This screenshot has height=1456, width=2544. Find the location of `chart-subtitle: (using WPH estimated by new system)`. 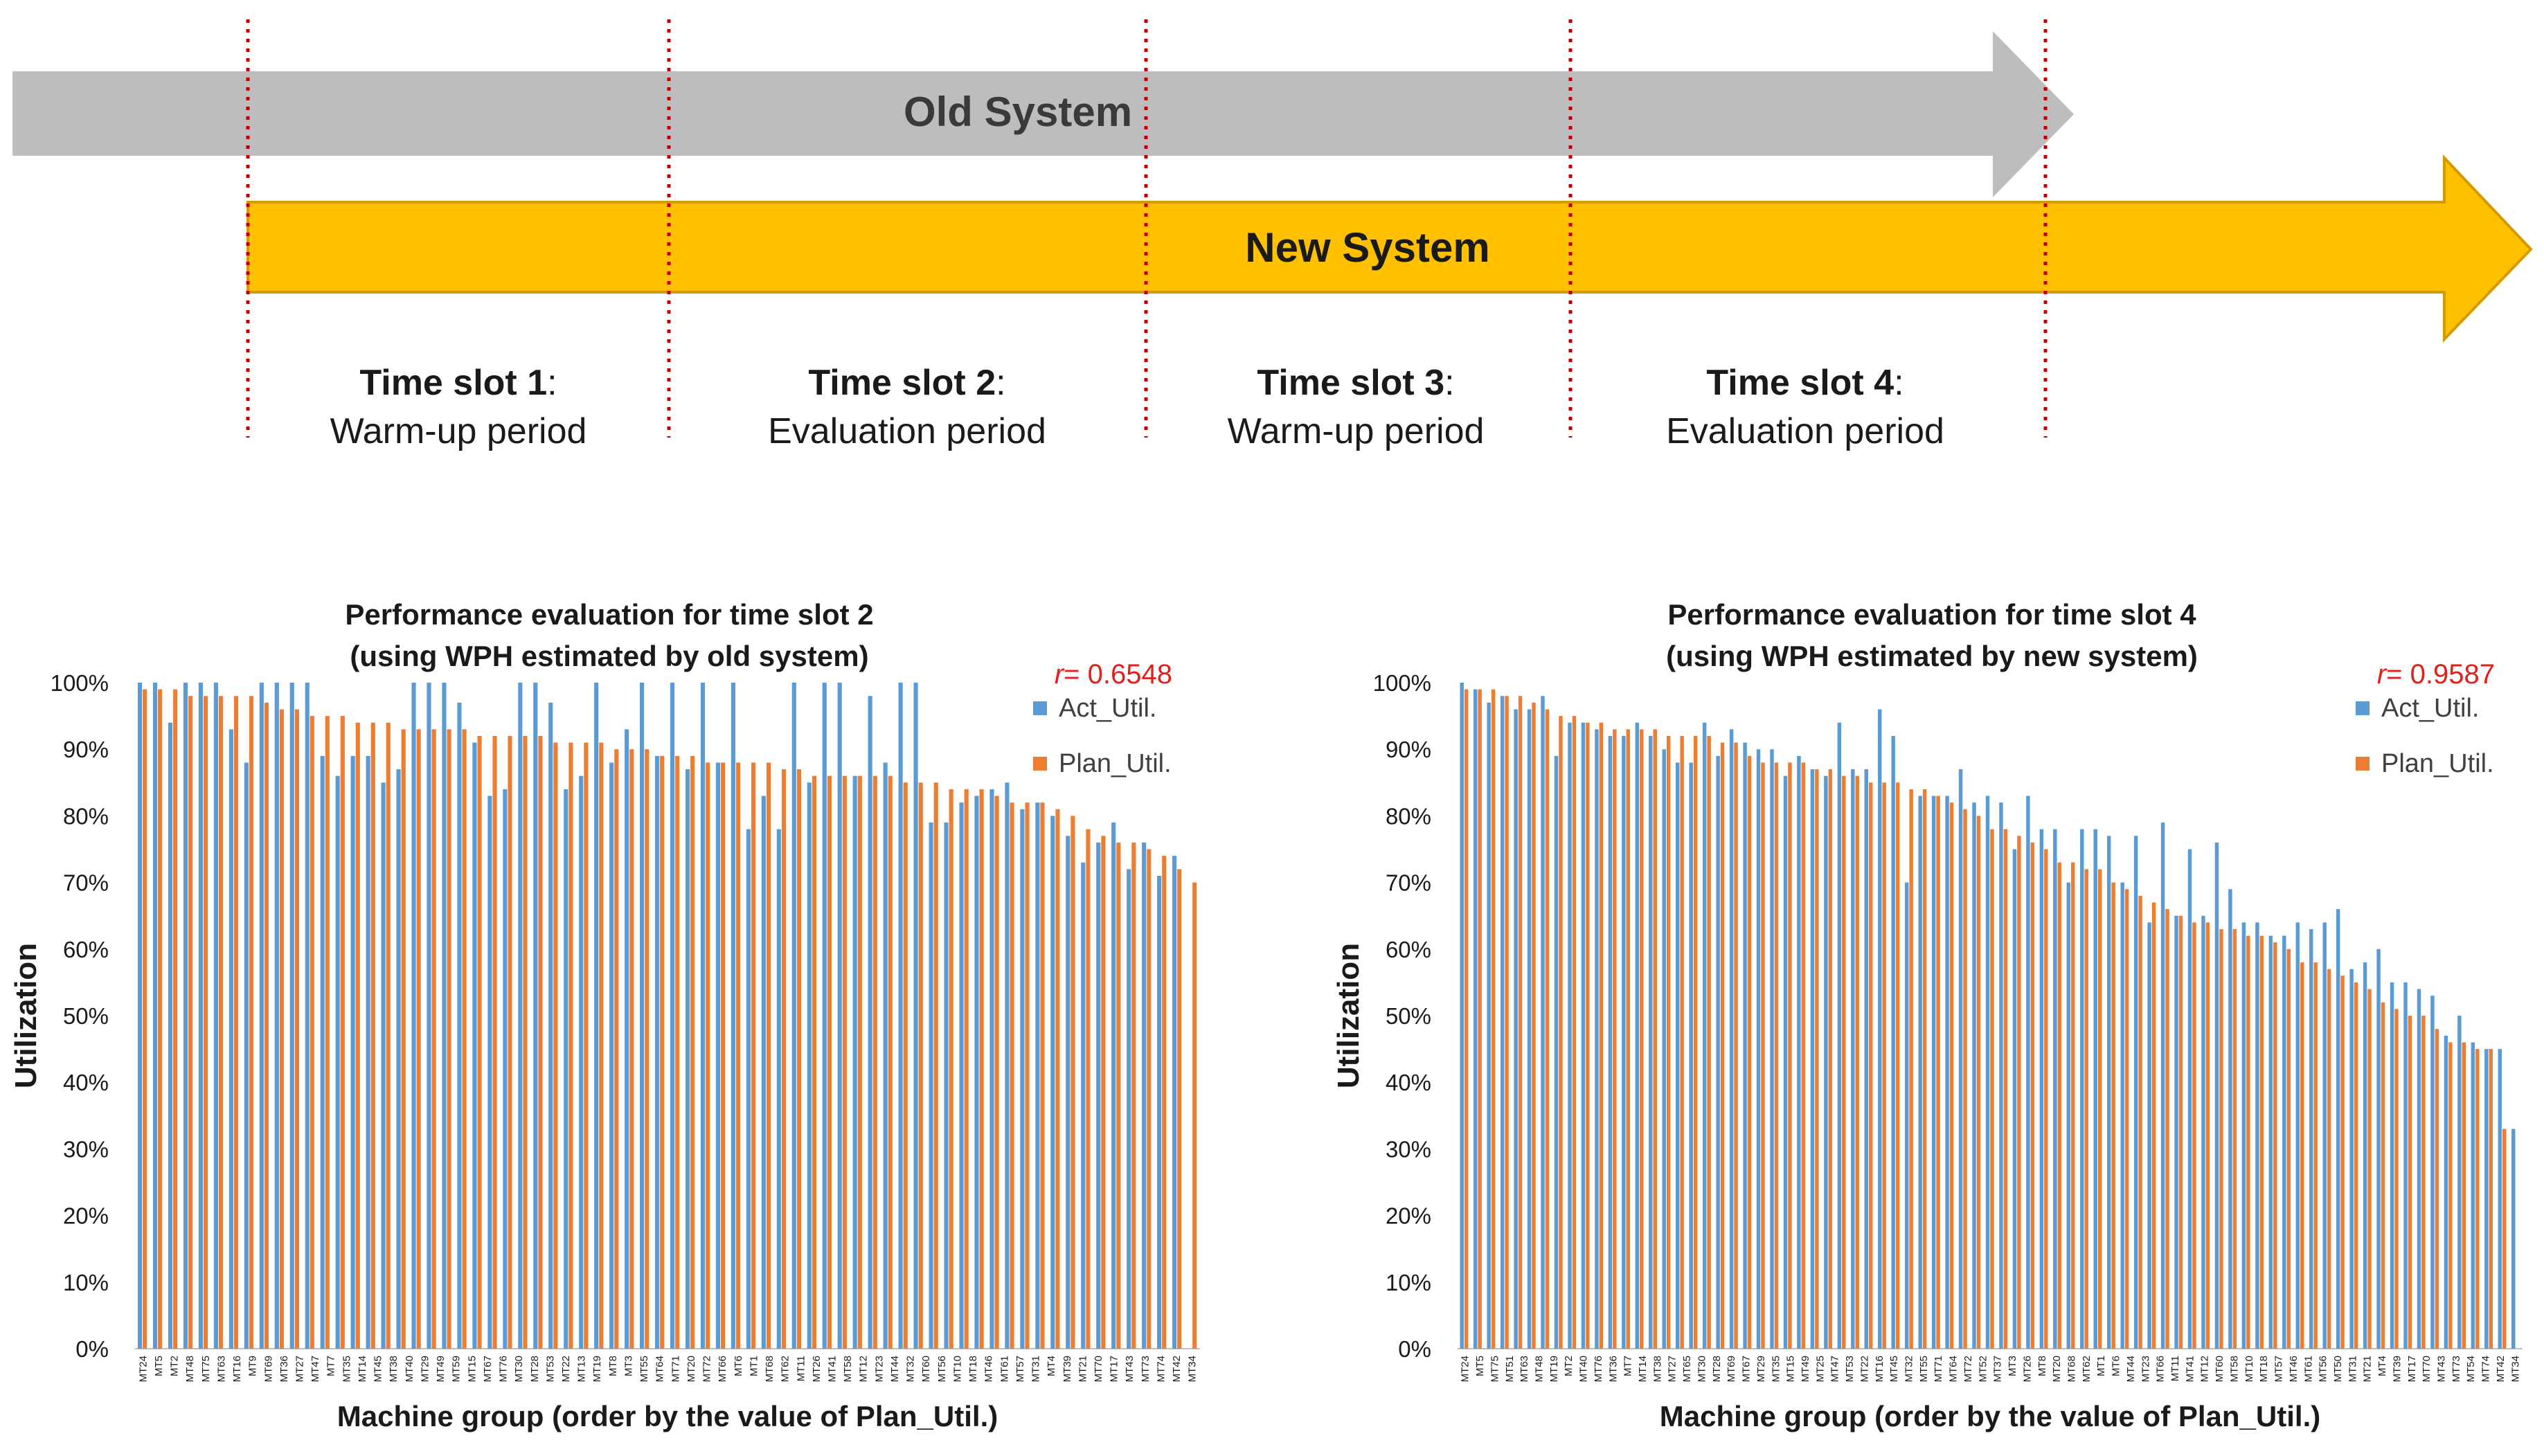

chart-subtitle: (using WPH estimated by new system) is located at coordinates (1932, 656).